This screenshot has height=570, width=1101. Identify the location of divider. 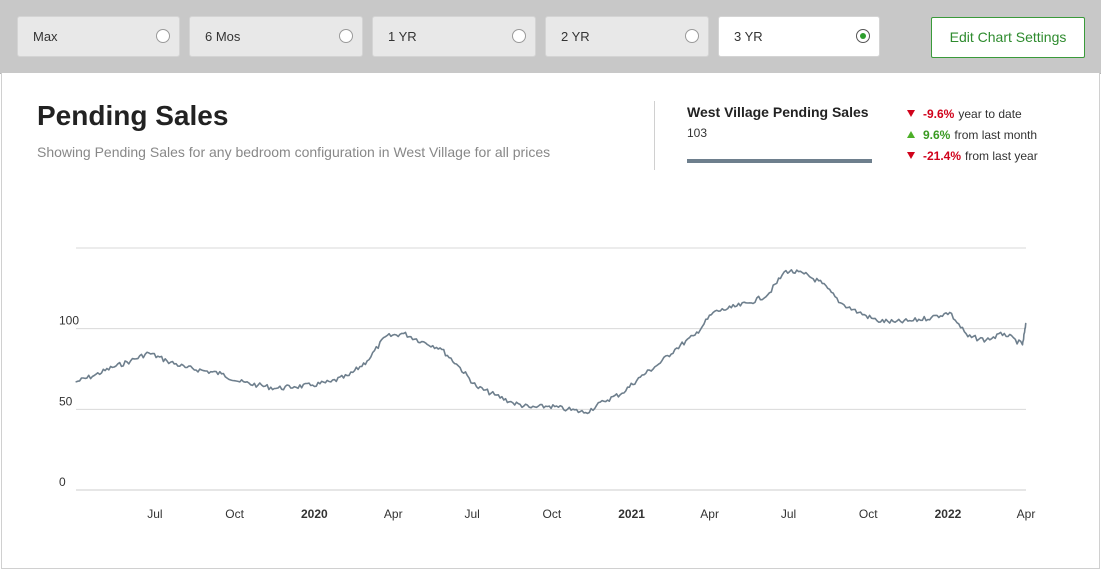
(654, 135).